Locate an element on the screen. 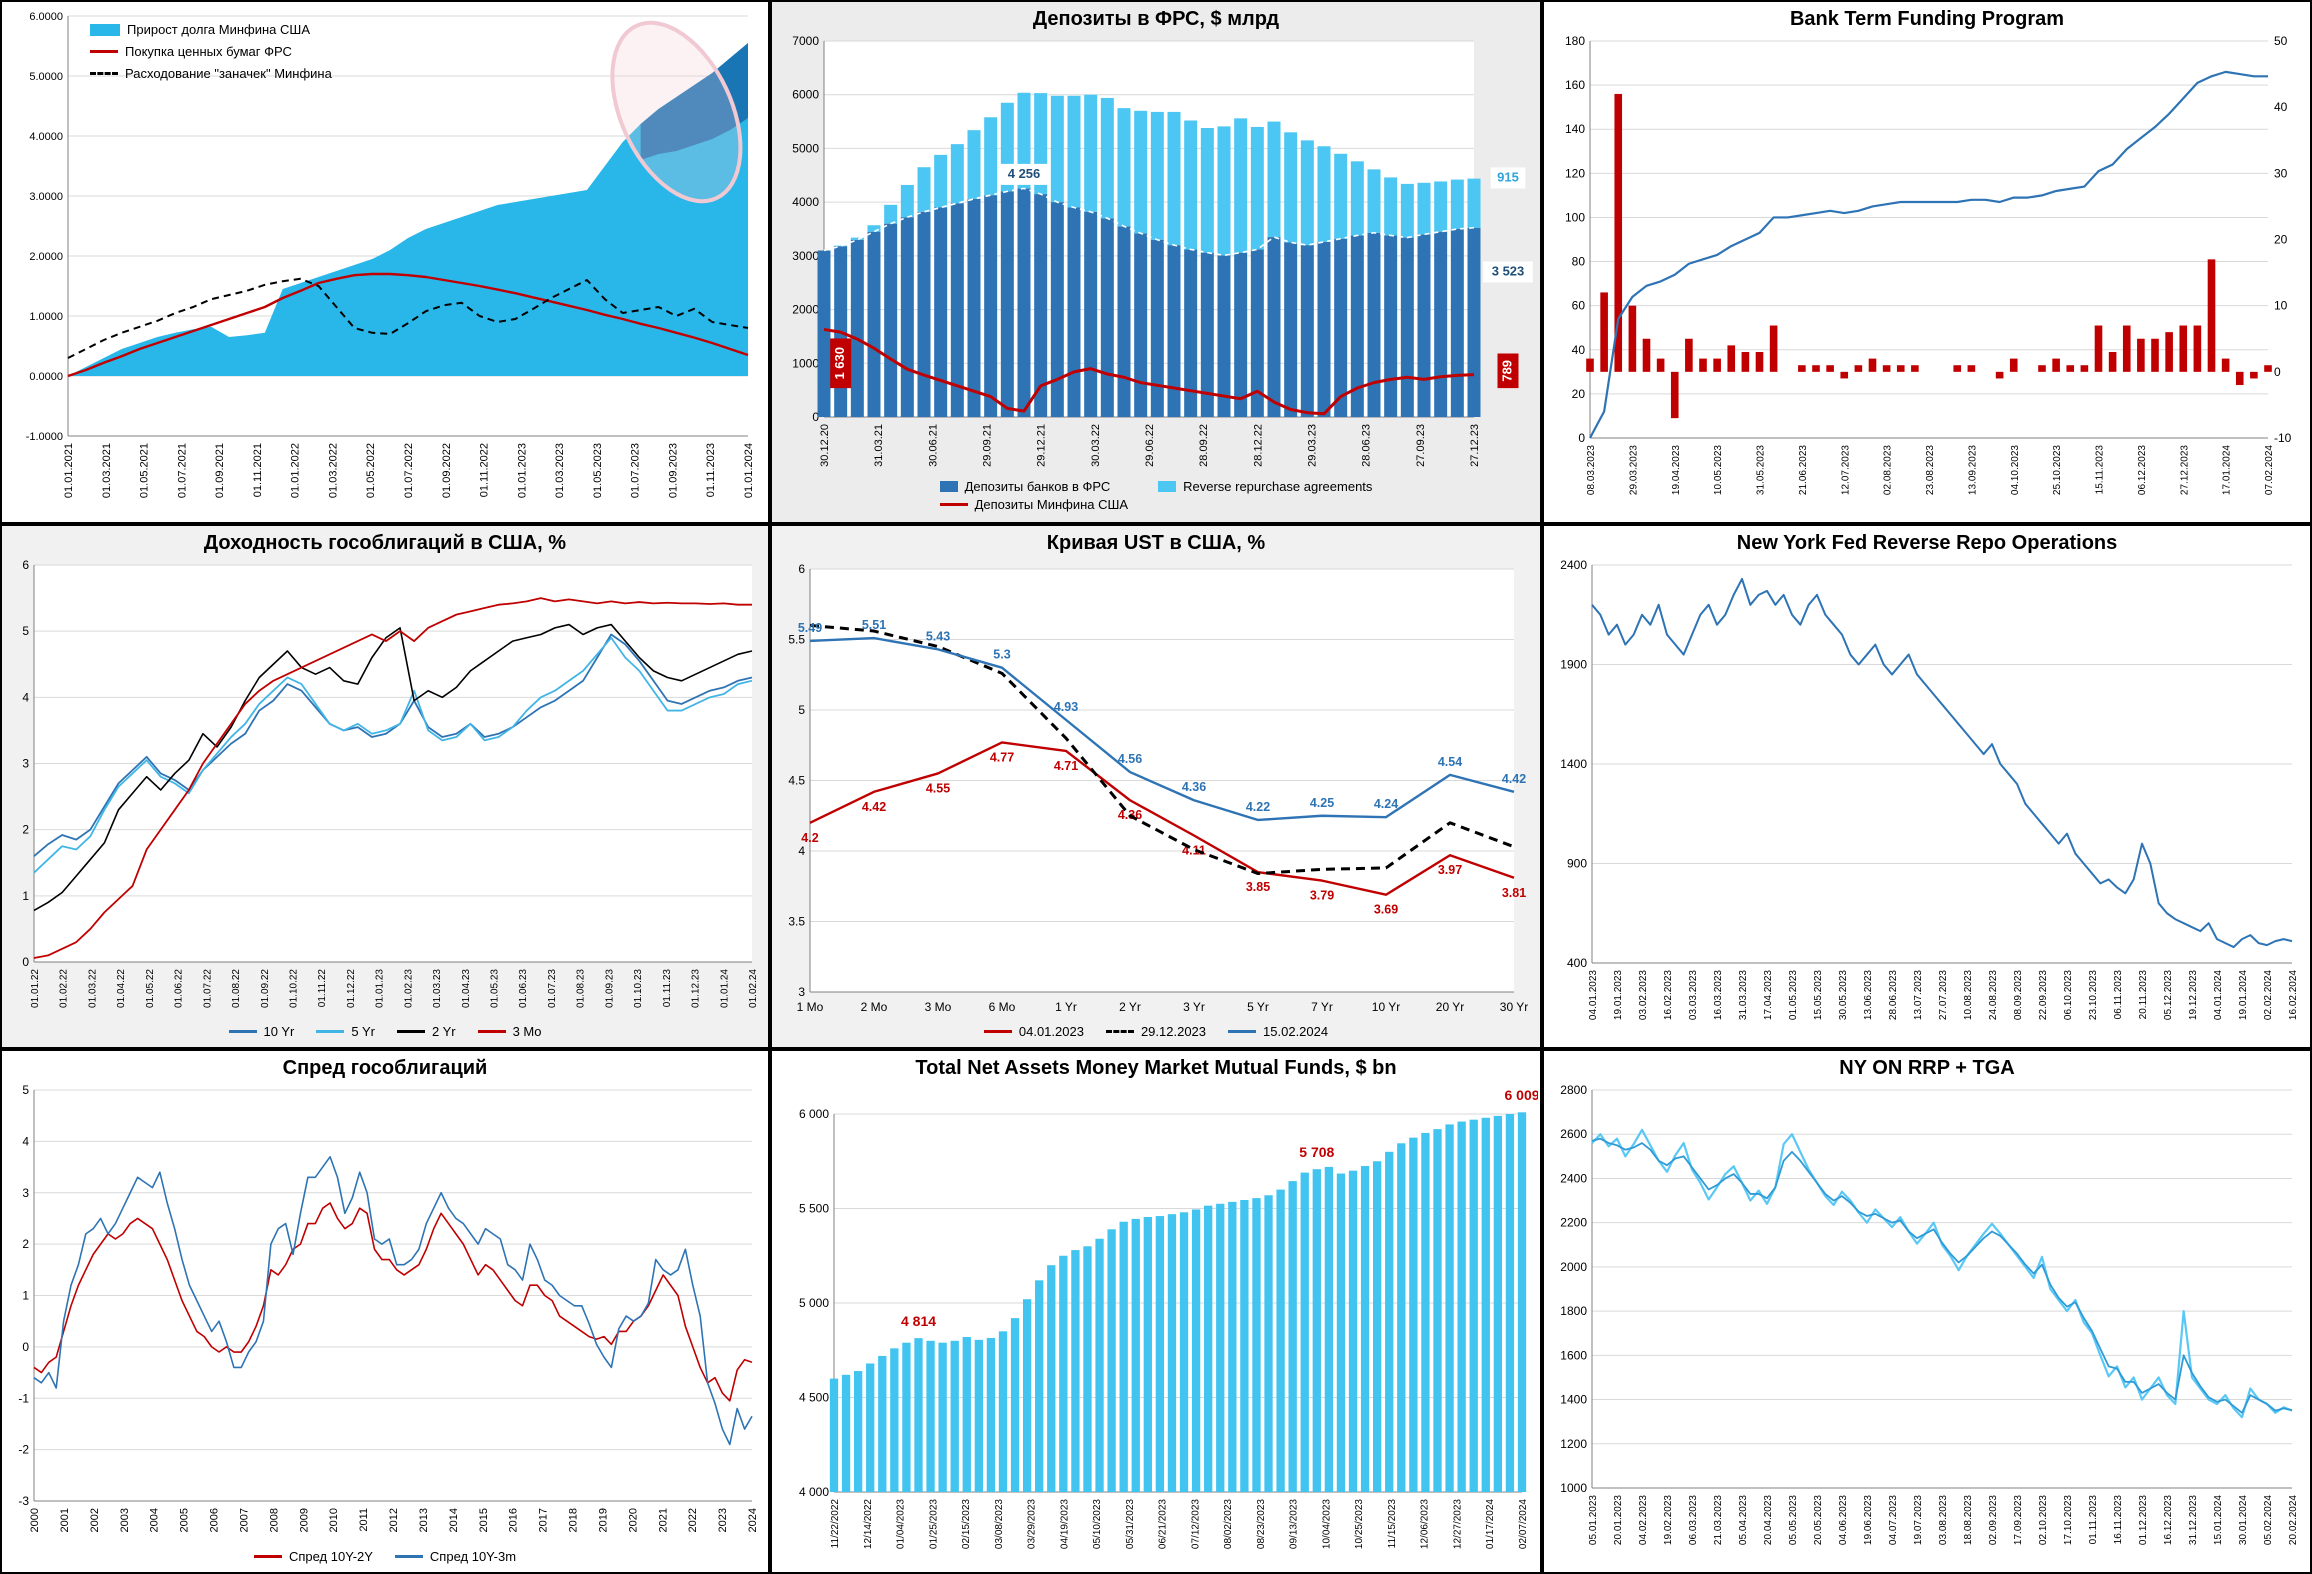 The image size is (2312, 1574). legend-label: 10 Yr is located at coordinates (279, 1031).